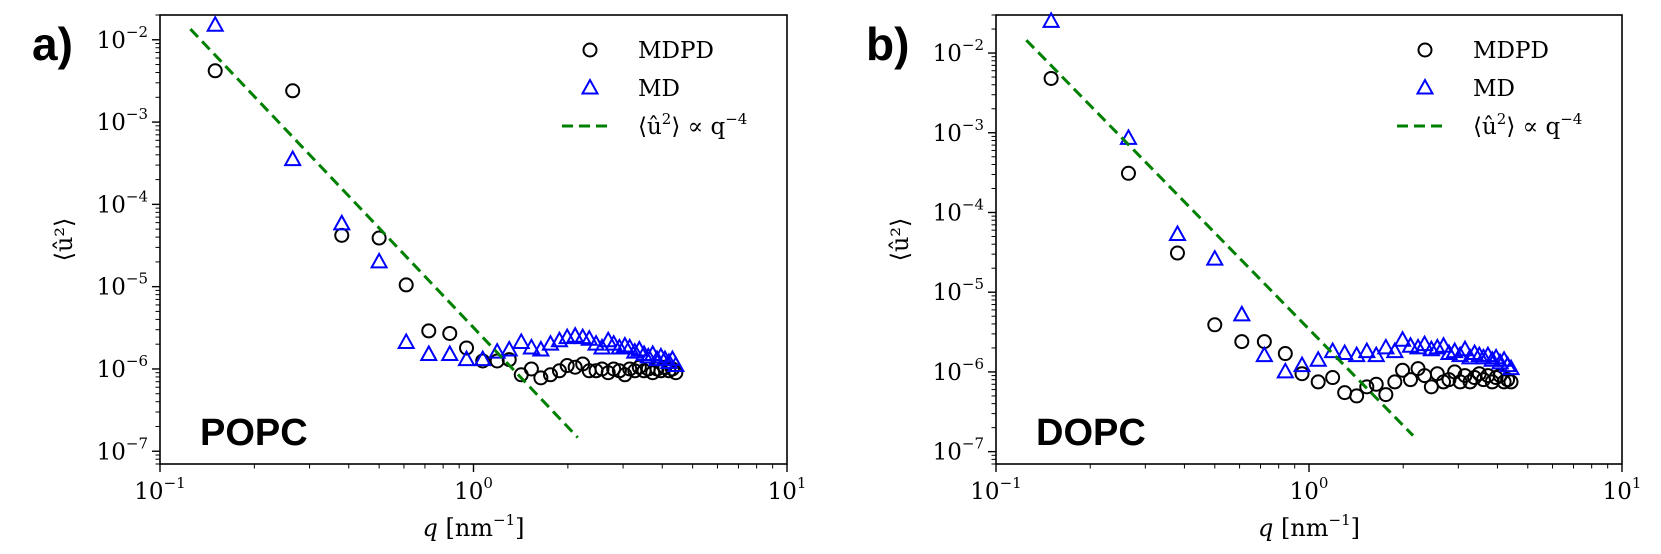  What do you see at coordinates (1309, 526) in the screenshot?
I see `x-axis-label: q [nm−1]` at bounding box center [1309, 526].